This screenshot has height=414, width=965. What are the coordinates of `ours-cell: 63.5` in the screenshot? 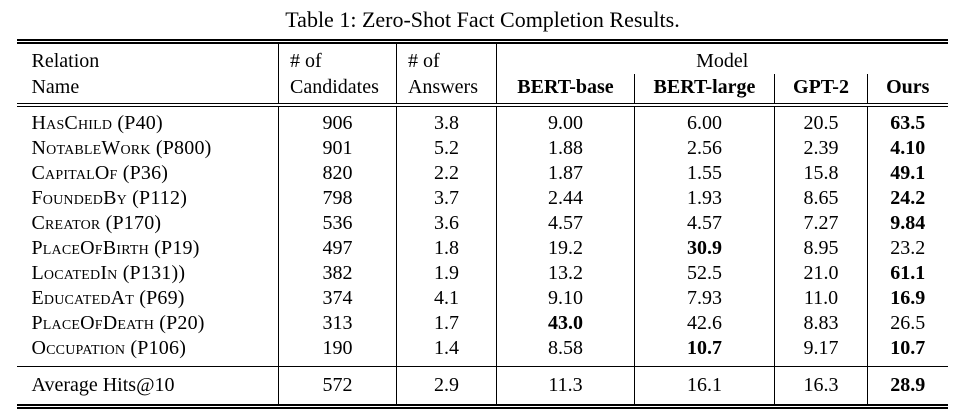 It's located at (907, 120).